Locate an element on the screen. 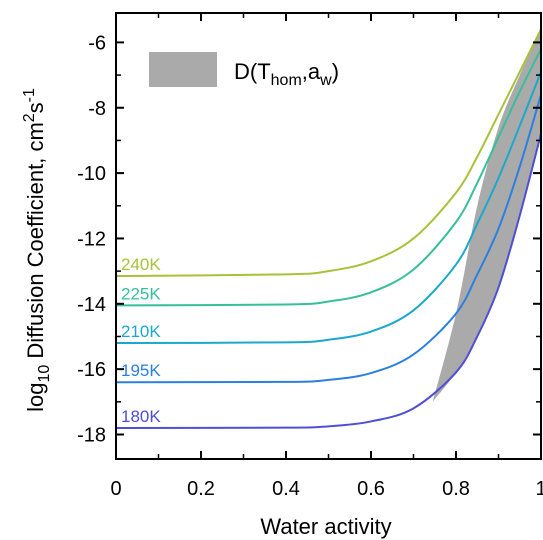 The height and width of the screenshot is (540, 543). x-tick-label: 0.2 is located at coordinates (201, 489).